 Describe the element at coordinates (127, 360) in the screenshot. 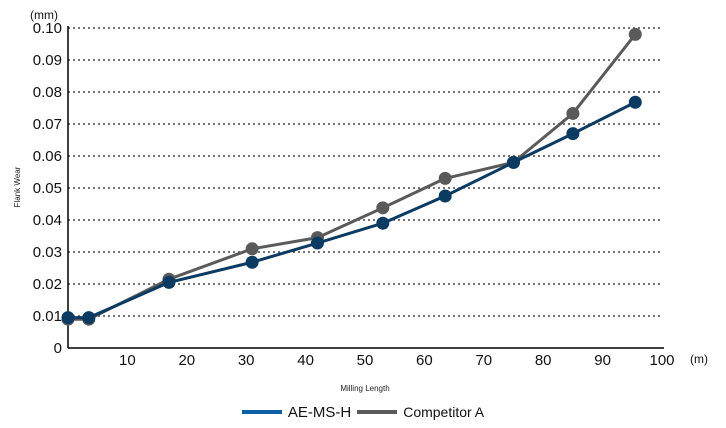

I see `x-tick-label: 10` at that location.